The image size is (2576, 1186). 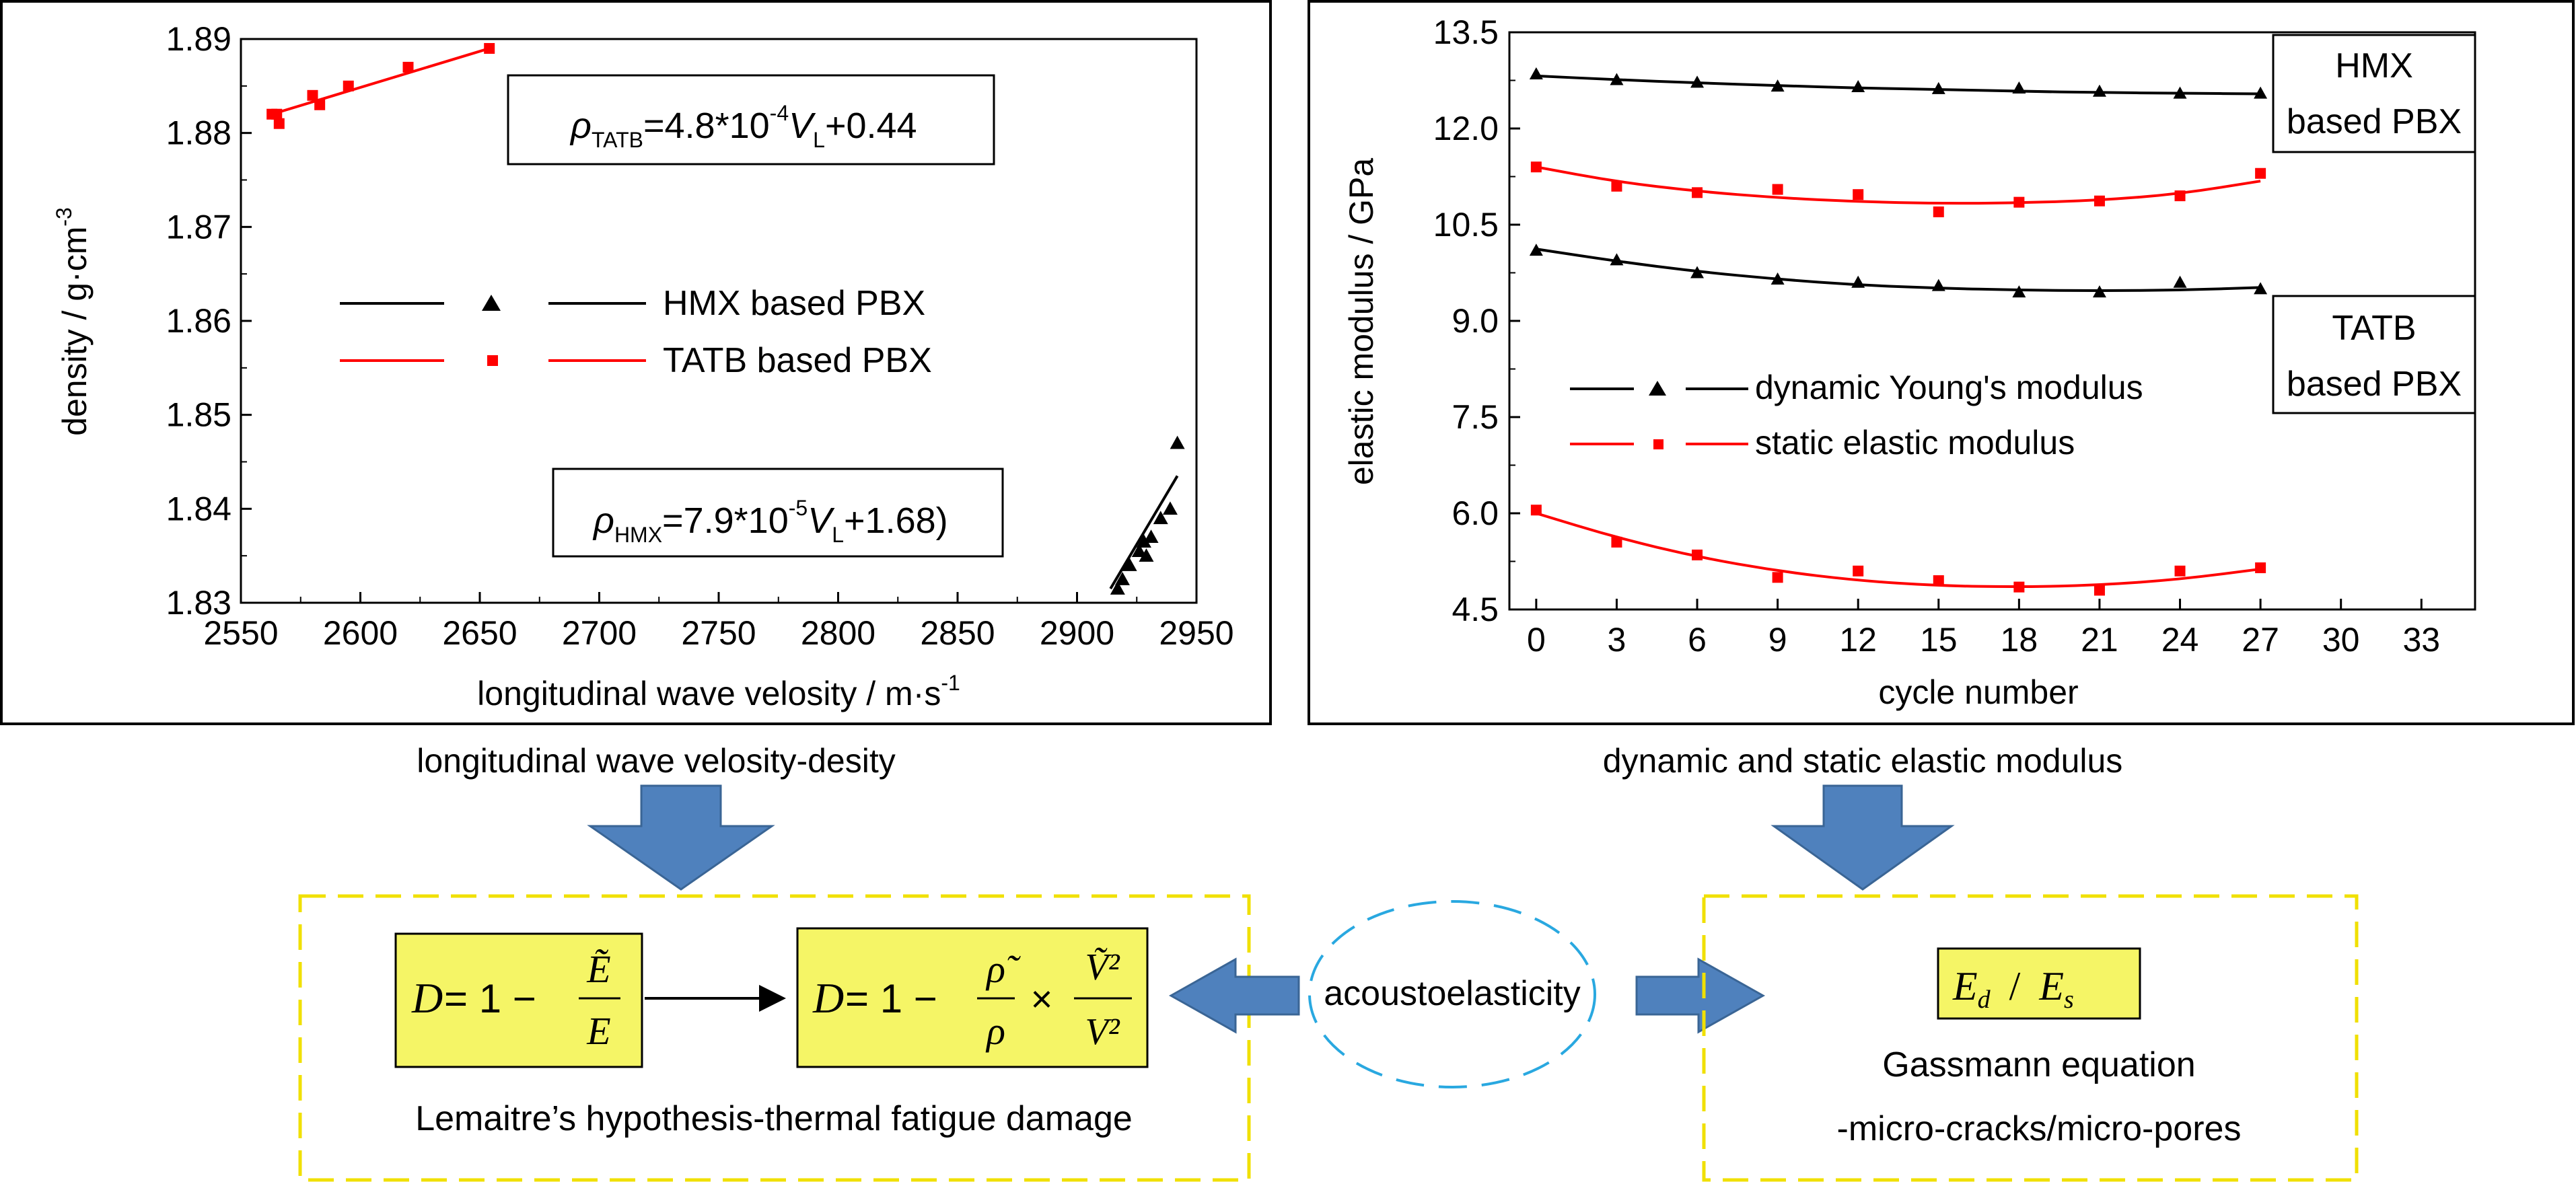 What do you see at coordinates (427, 998) in the screenshot?
I see `eq1-lhs: D` at bounding box center [427, 998].